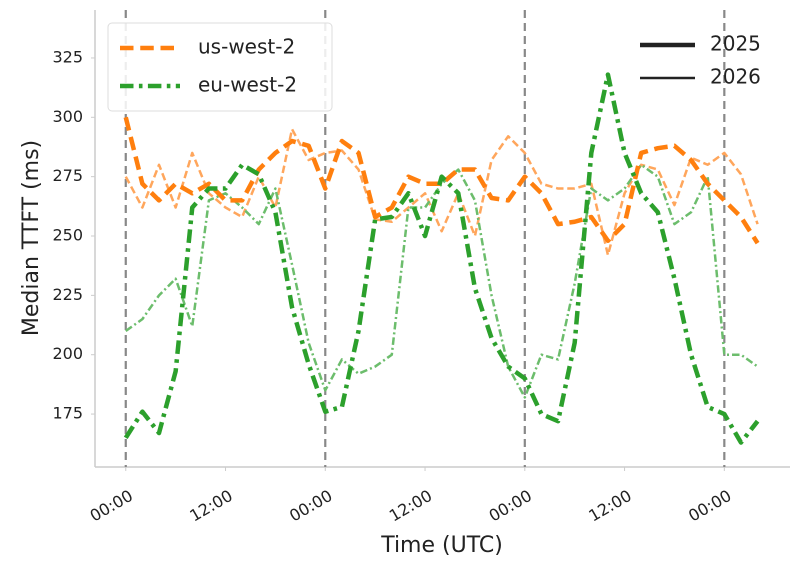 Image resolution: width=800 pixels, height=571 pixels. What do you see at coordinates (246, 47) in the screenshot?
I see `legend-label: us-west-2` at bounding box center [246, 47].